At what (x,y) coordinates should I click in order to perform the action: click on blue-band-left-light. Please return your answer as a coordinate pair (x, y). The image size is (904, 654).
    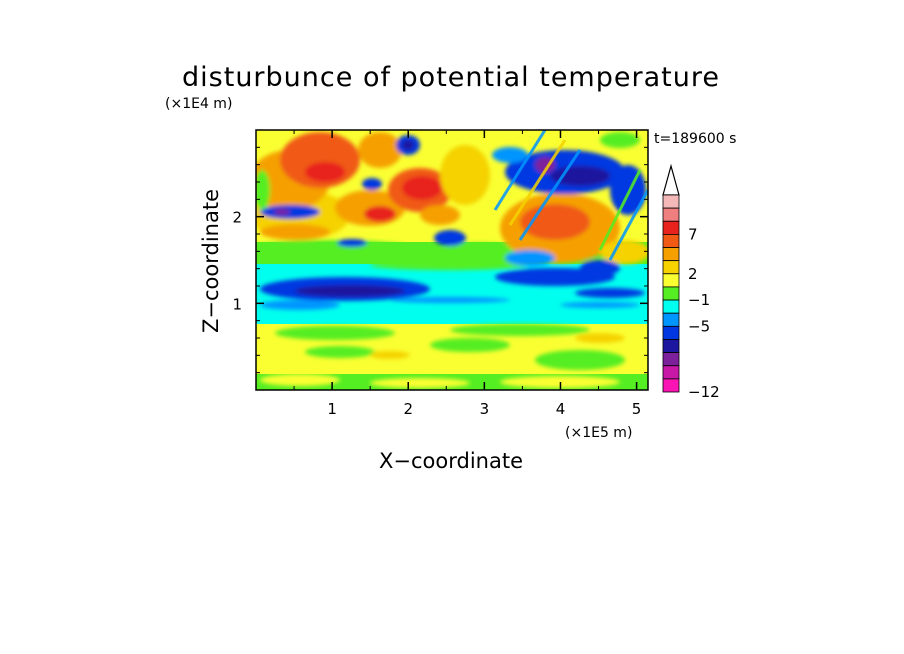
    Looking at the image, I should click on (300, 305).